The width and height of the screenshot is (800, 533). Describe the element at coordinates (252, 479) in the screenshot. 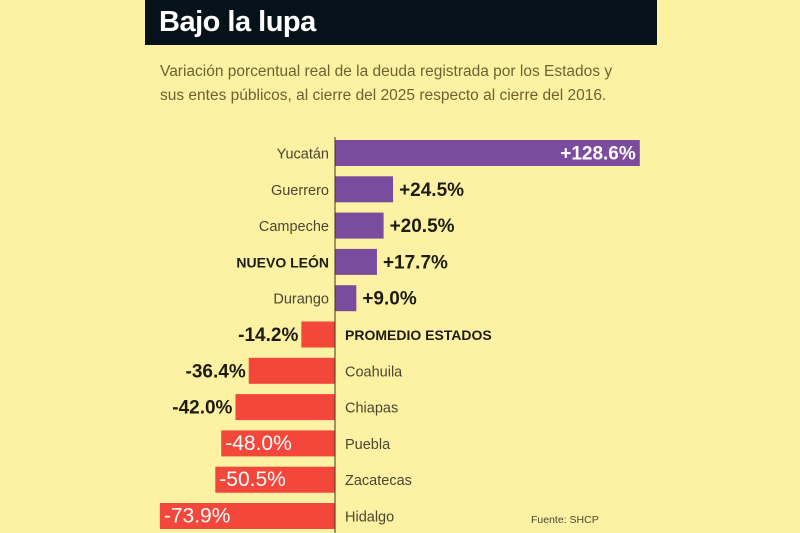

I see `data-label: -50.5%` at that location.